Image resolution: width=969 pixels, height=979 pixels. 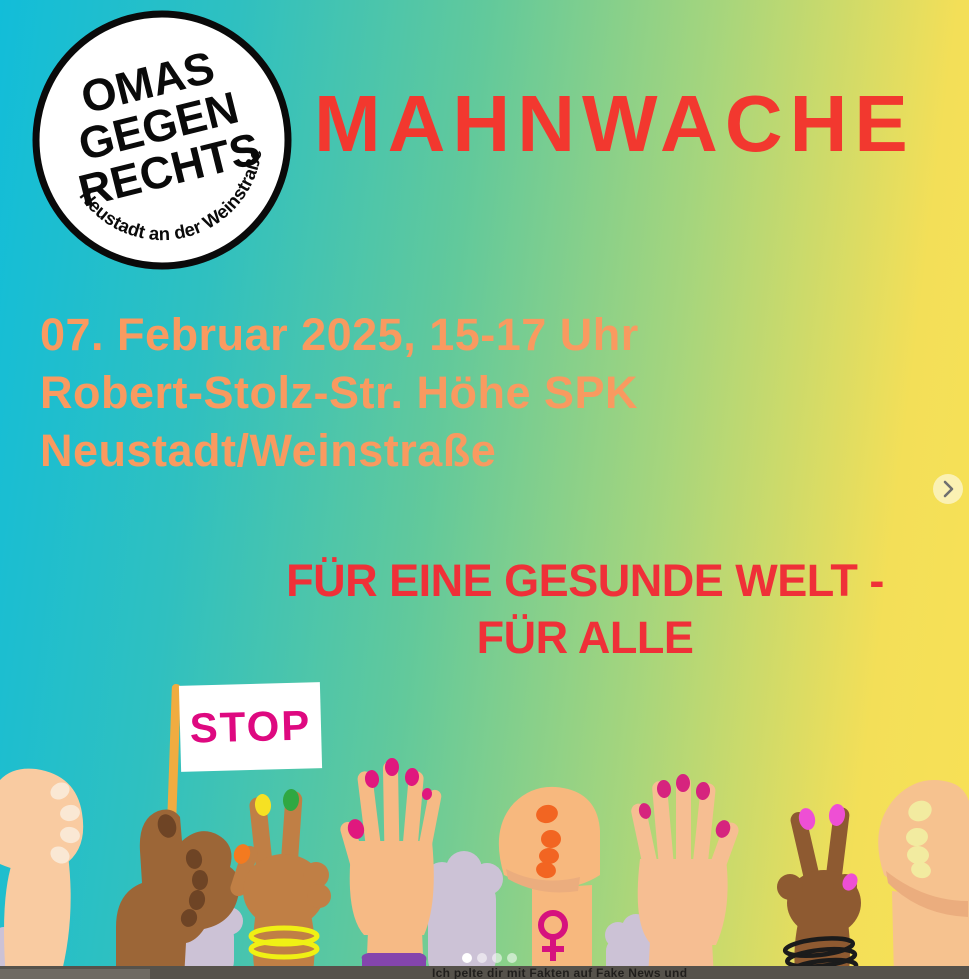 What do you see at coordinates (391, 868) in the screenshot?
I see `open-hand-pink-nails` at bounding box center [391, 868].